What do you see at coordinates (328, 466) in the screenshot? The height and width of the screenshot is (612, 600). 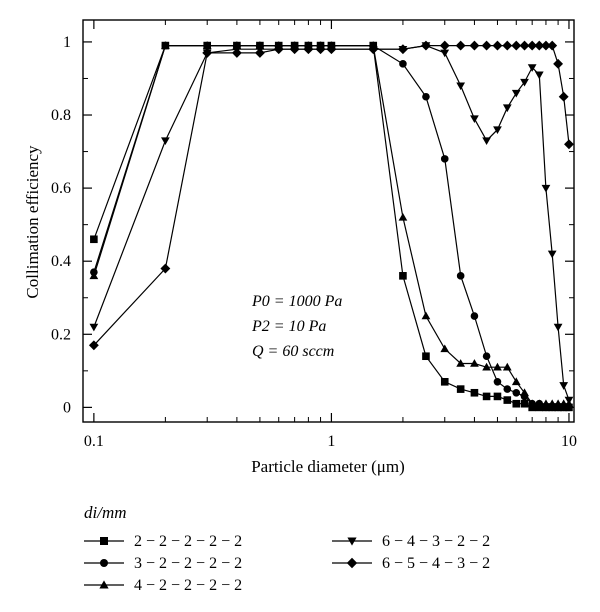 I see `x-axis-label: Particle diameter (μm)` at bounding box center [328, 466].